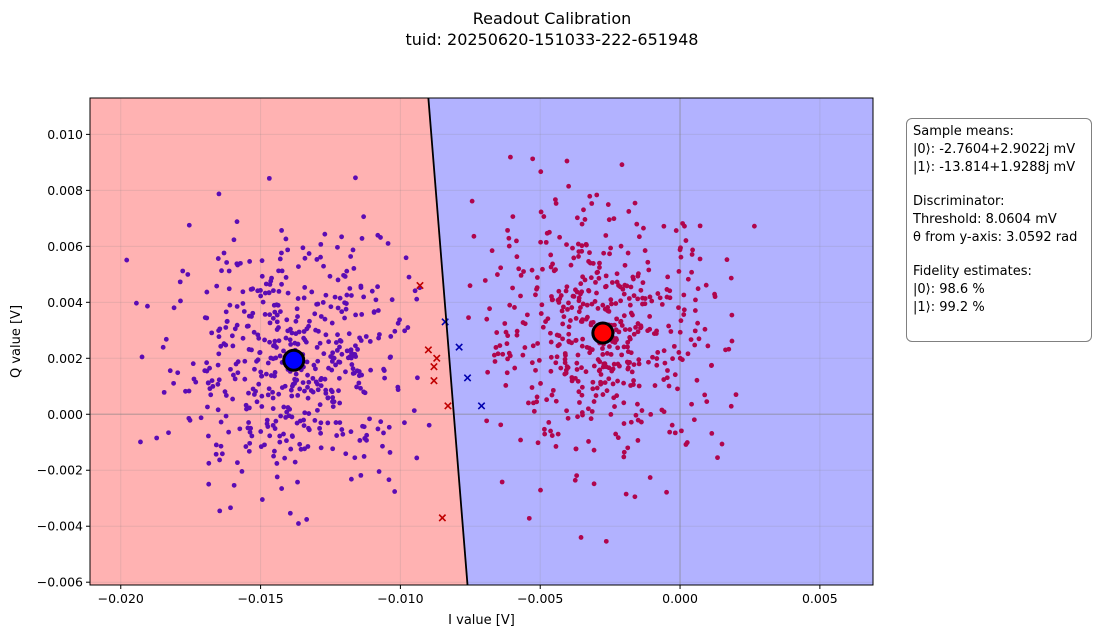  Describe the element at coordinates (994, 149) in the screenshot. I see `info-mean-state0: |0⟩: -2.7604+2.9022j mV` at that location.